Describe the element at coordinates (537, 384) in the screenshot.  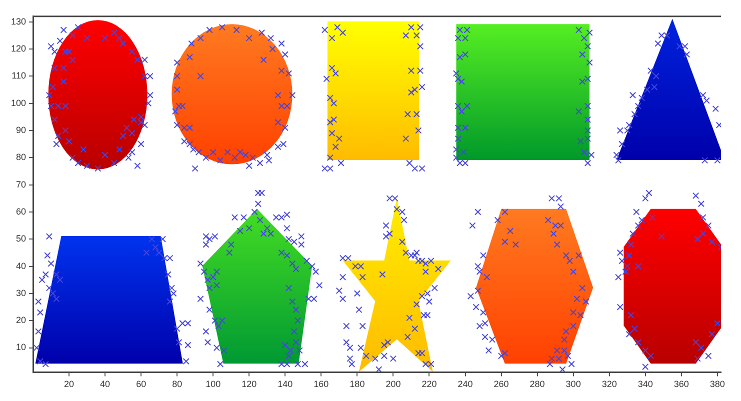
I see `x-tick-label: 280` at that location.